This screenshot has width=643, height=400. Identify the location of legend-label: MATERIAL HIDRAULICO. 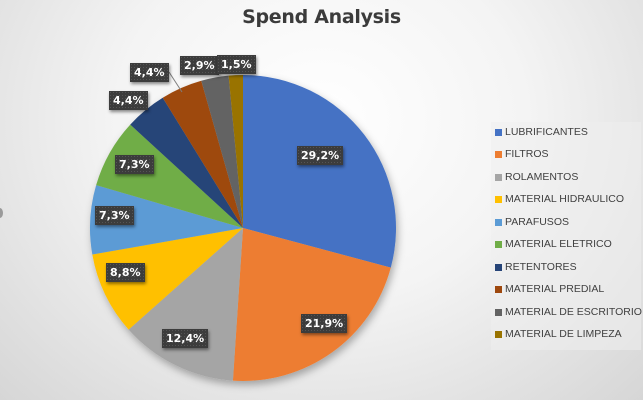
(565, 199).